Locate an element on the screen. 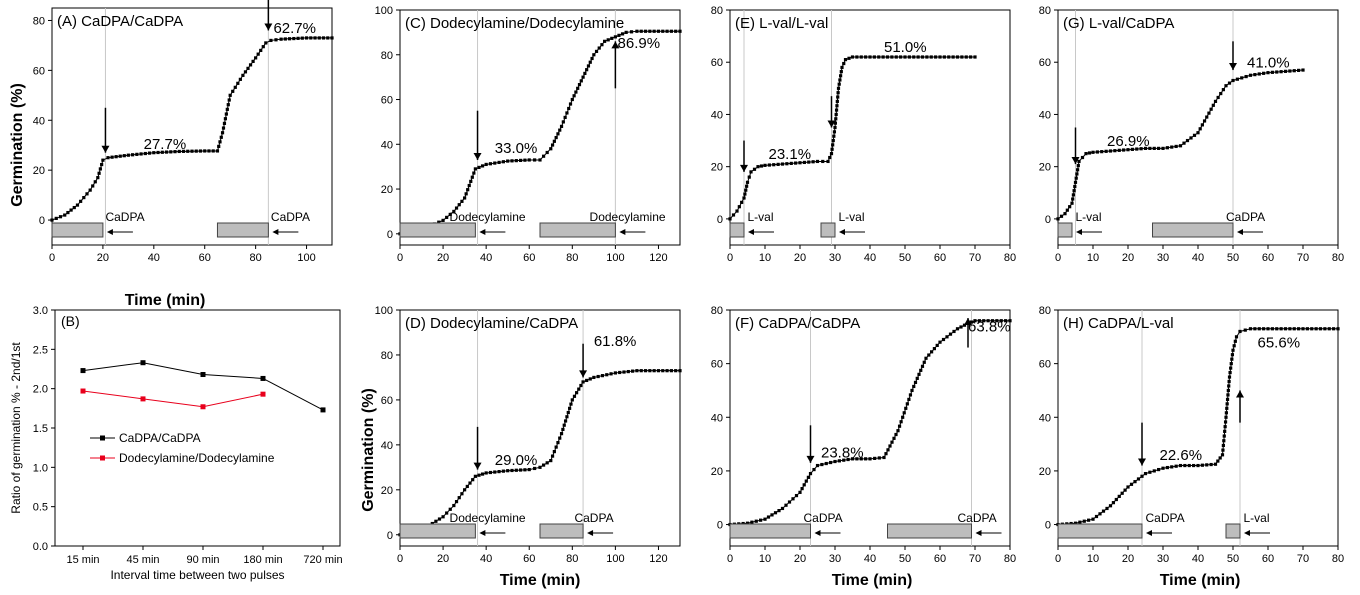 The height and width of the screenshot is (595, 1360). panel-D-ytick-label: 100 is located at coordinates (384, 311).